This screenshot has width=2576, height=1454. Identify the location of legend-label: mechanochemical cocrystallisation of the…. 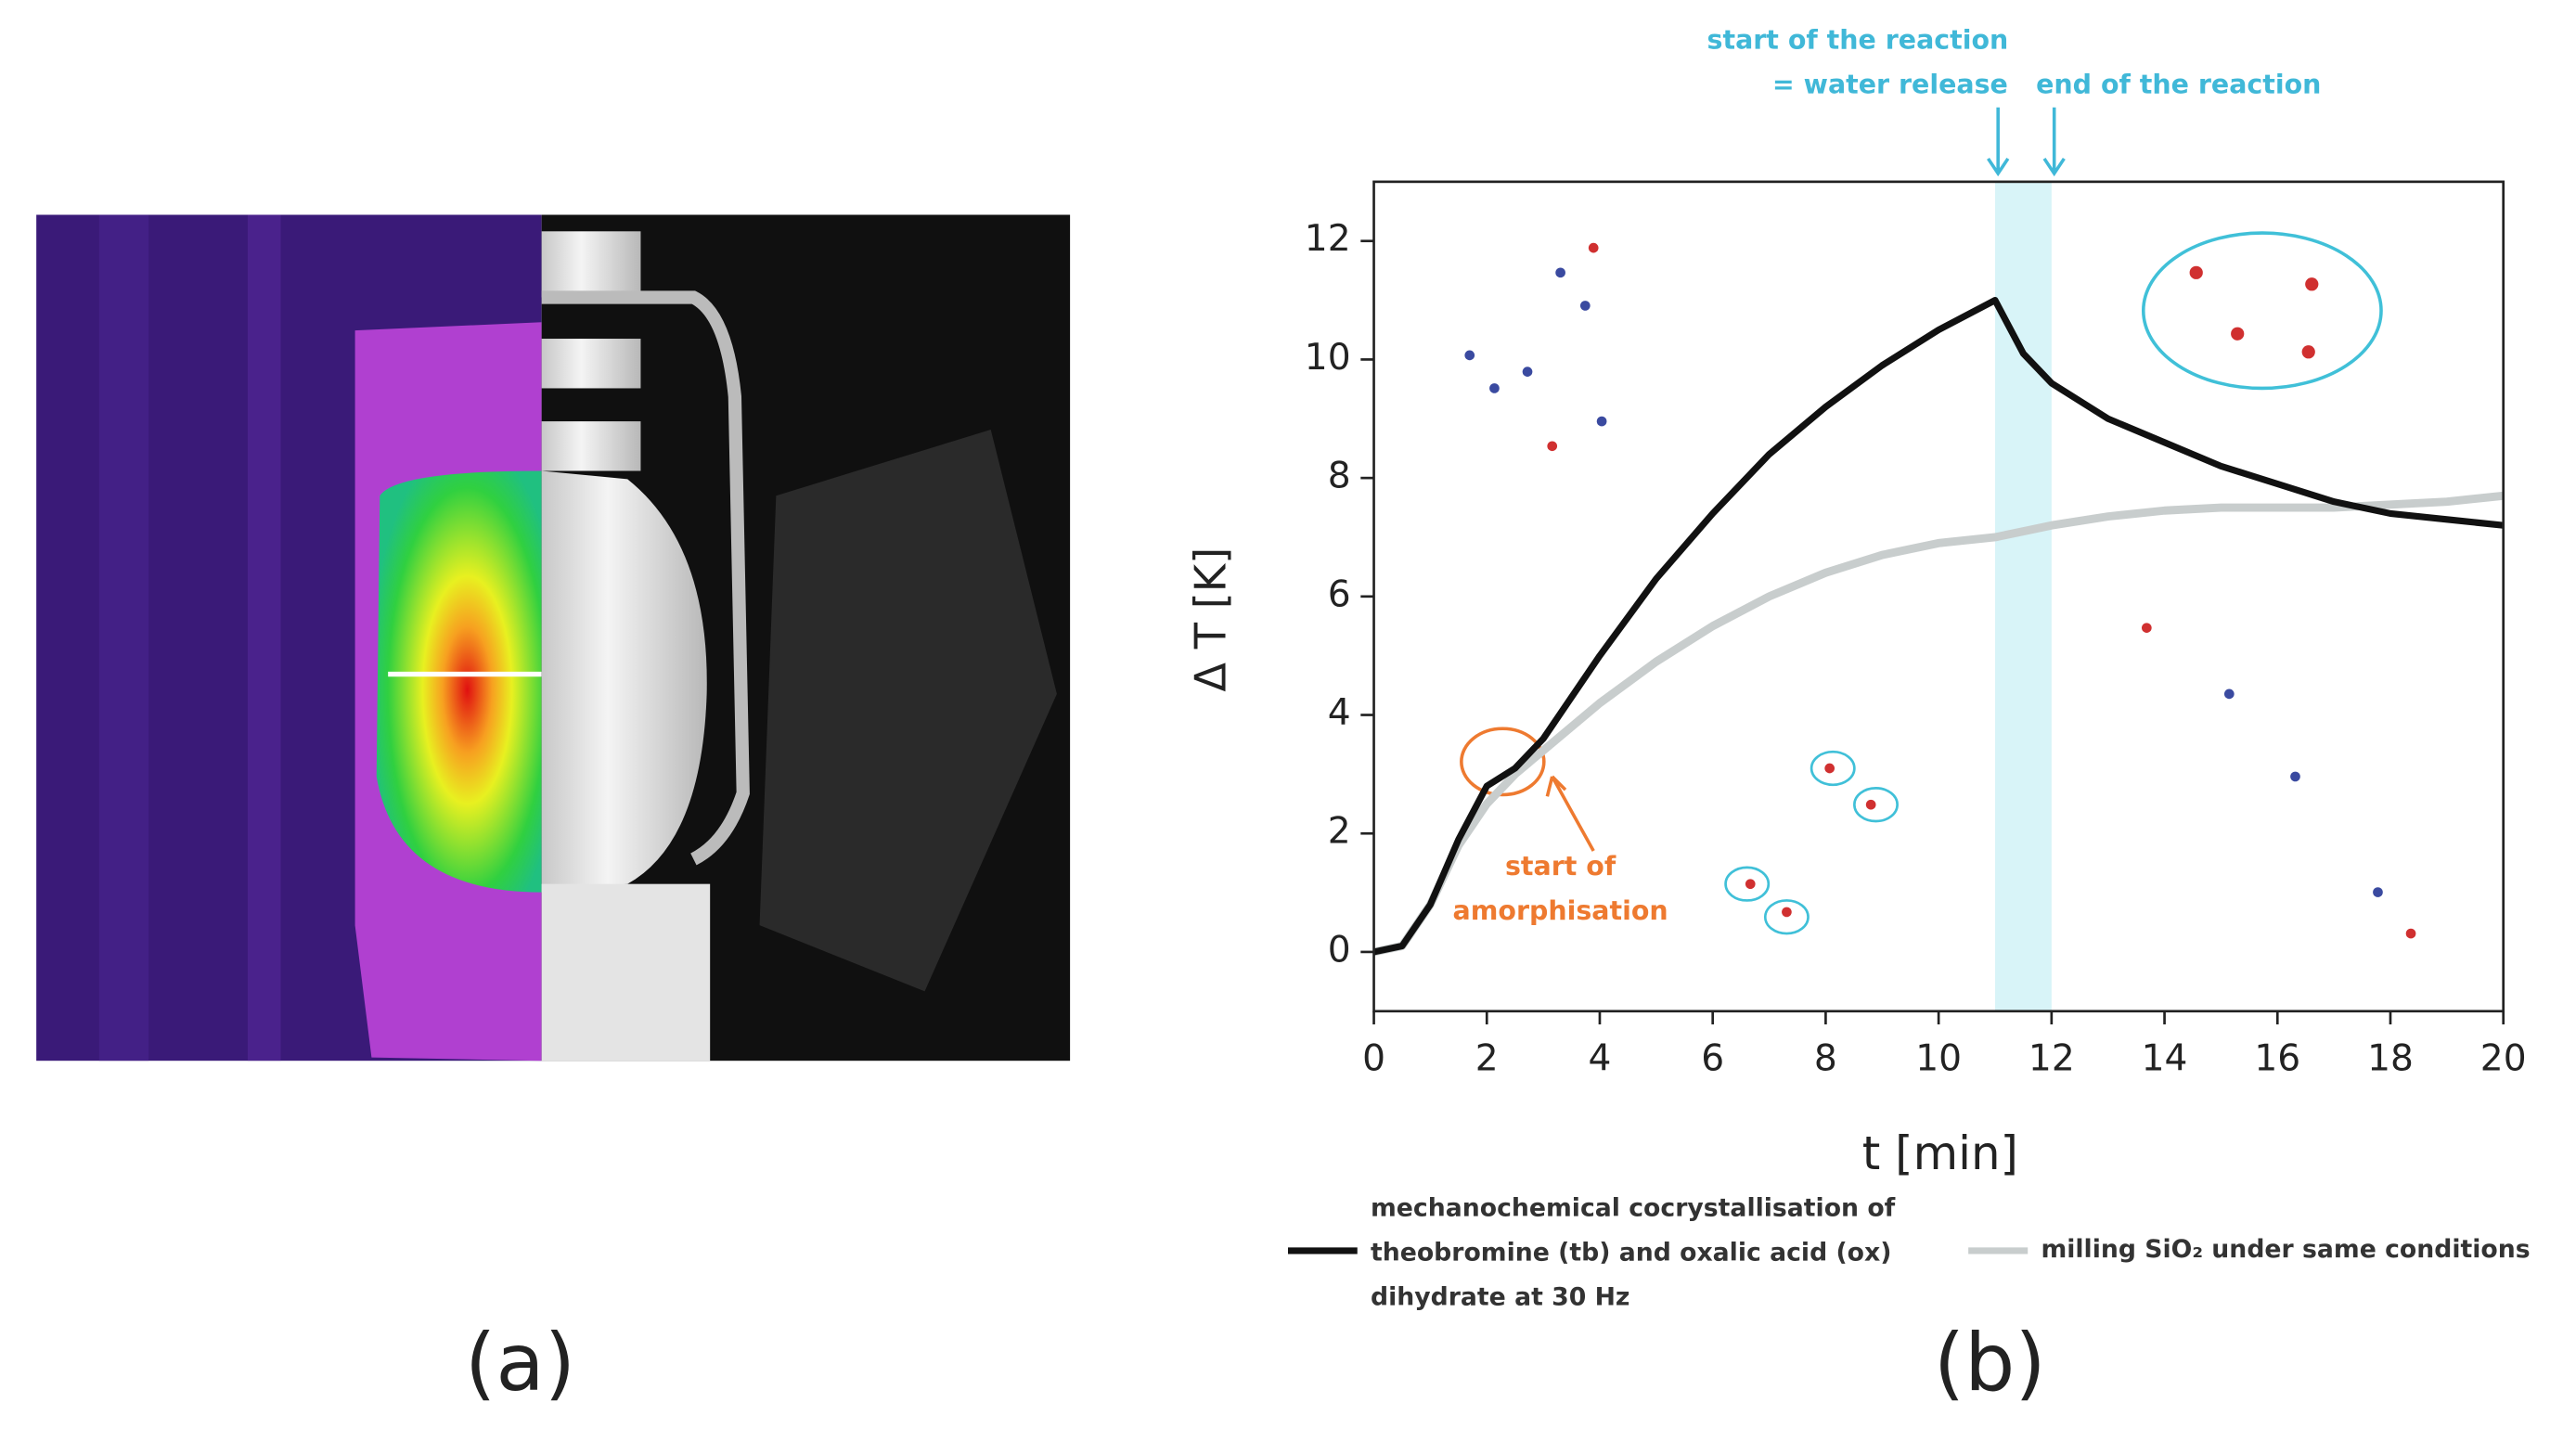
(1633, 1252).